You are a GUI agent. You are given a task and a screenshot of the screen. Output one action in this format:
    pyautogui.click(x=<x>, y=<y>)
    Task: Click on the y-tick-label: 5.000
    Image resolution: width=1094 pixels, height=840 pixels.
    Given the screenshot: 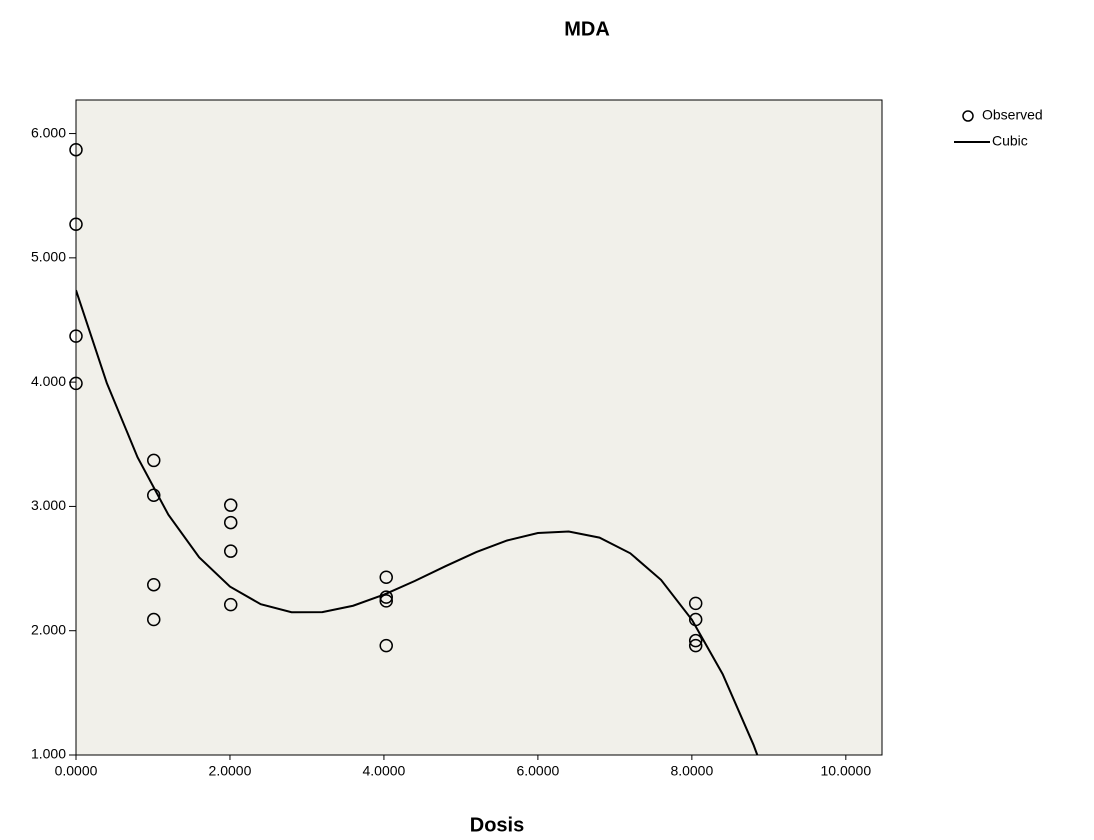 What is the action you would take?
    pyautogui.click(x=48, y=257)
    